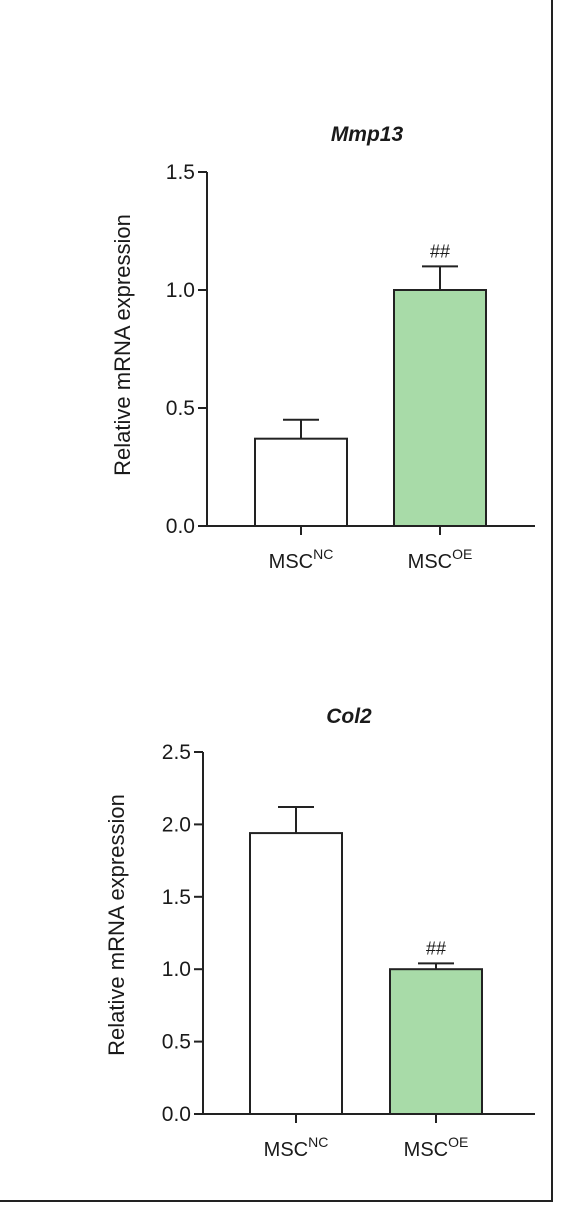 This screenshot has height=1217, width=564. What do you see at coordinates (176, 824) in the screenshot?
I see `y-tick-label: 2.0` at bounding box center [176, 824].